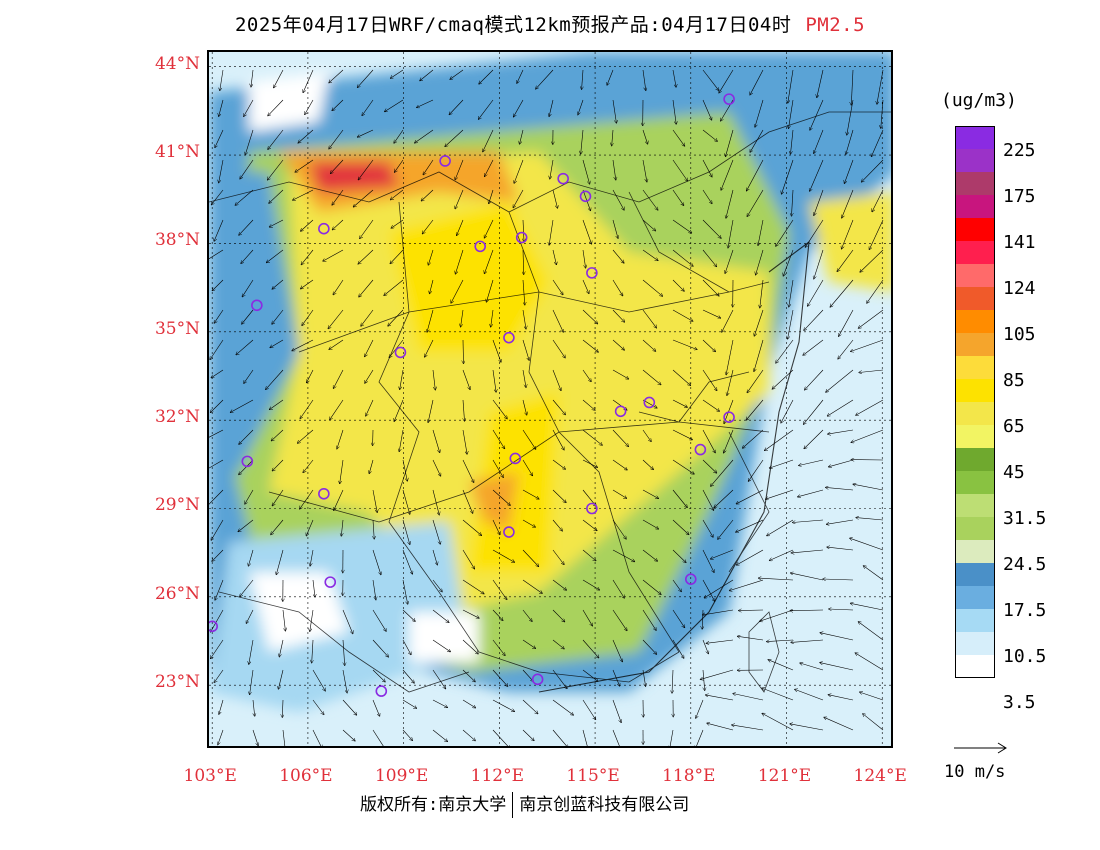 This screenshot has width=1100, height=850. Describe the element at coordinates (524, 804) in the screenshot. I see `copyright-notice: 版权所有:南京大学 南京创蓝科技有限公司` at that location.